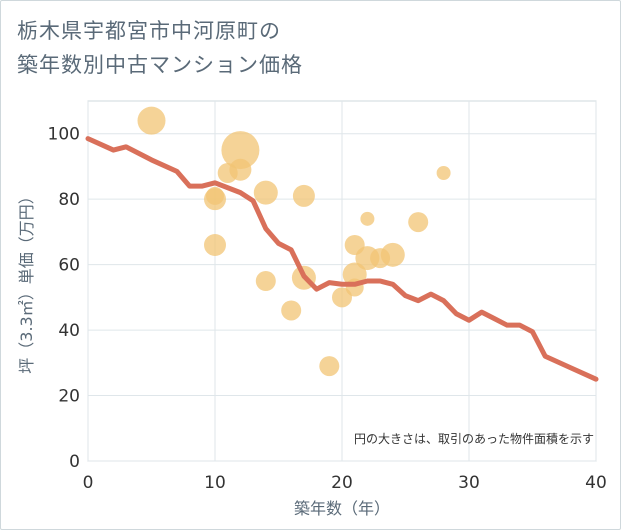 The image size is (621, 530). What do you see at coordinates (596, 483) in the screenshot?
I see `x-tick-label: 40` at bounding box center [596, 483].